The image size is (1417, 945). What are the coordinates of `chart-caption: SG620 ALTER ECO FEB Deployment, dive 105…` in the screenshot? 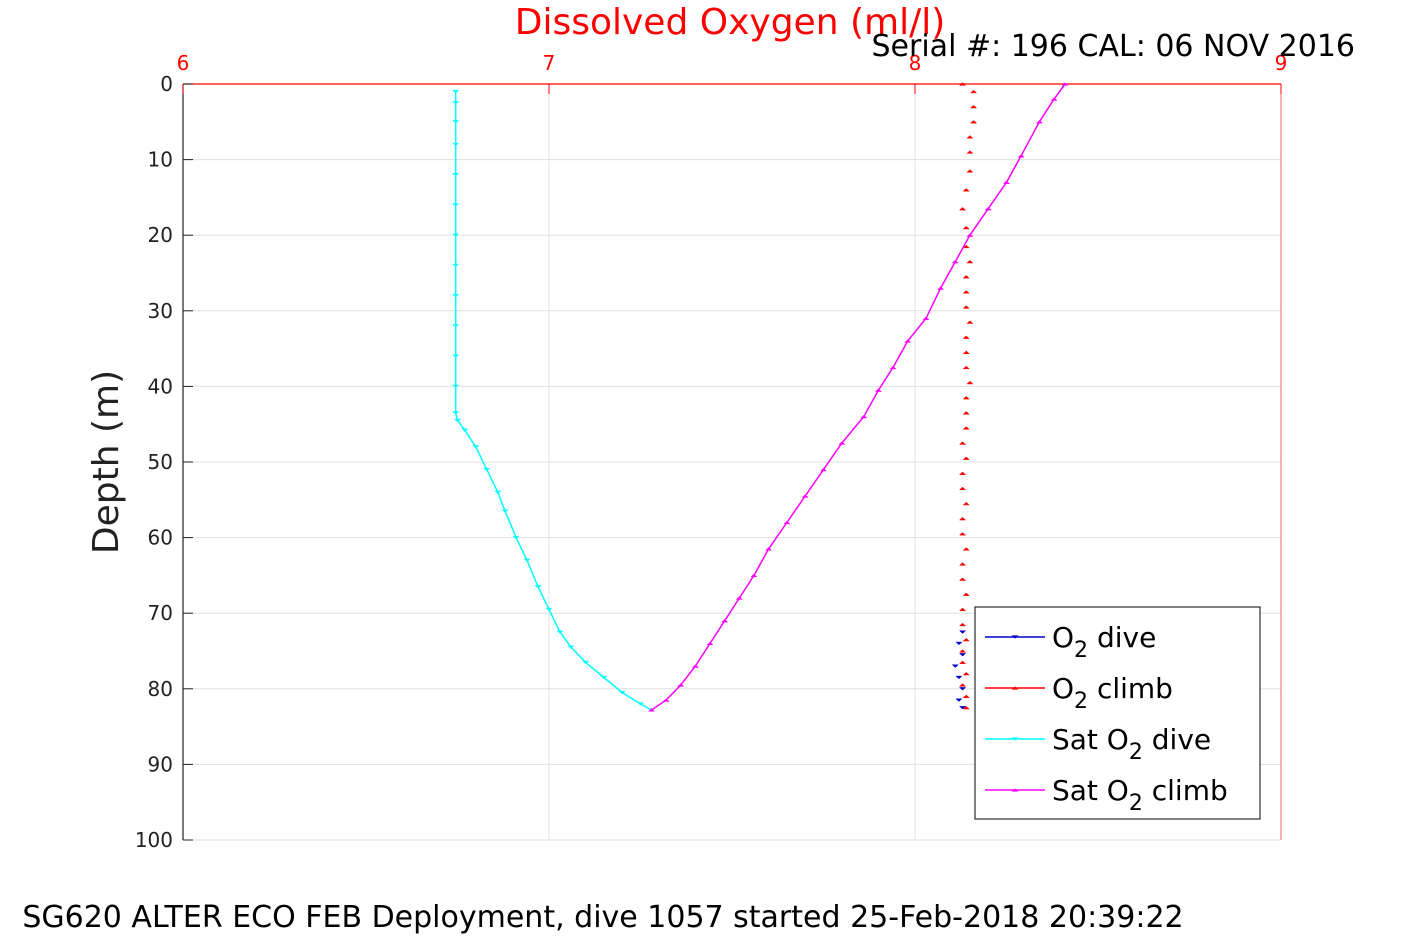 It's located at (602, 917).